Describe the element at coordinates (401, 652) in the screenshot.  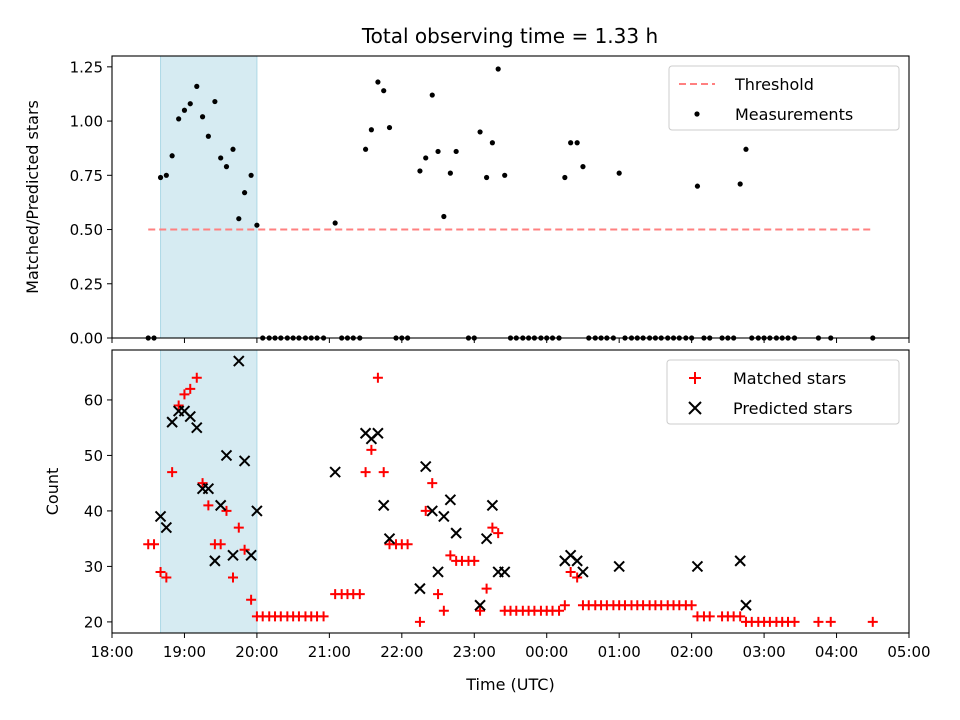
I see `bottom-x-tick-label: 22:00` at that location.